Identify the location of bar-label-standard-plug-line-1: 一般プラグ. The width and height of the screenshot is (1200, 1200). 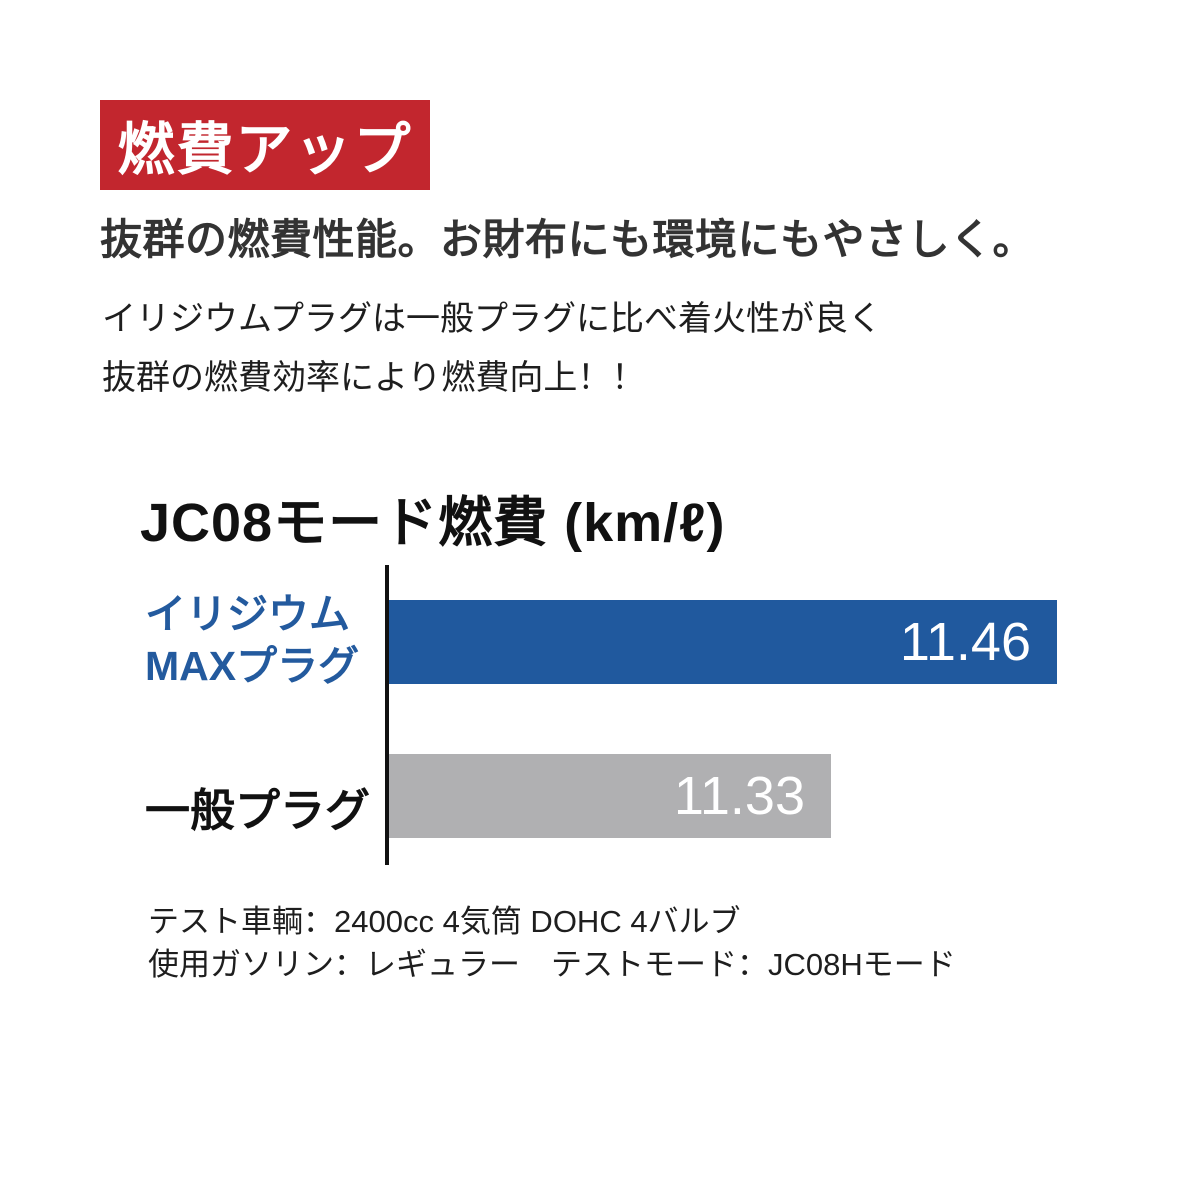
(258, 810).